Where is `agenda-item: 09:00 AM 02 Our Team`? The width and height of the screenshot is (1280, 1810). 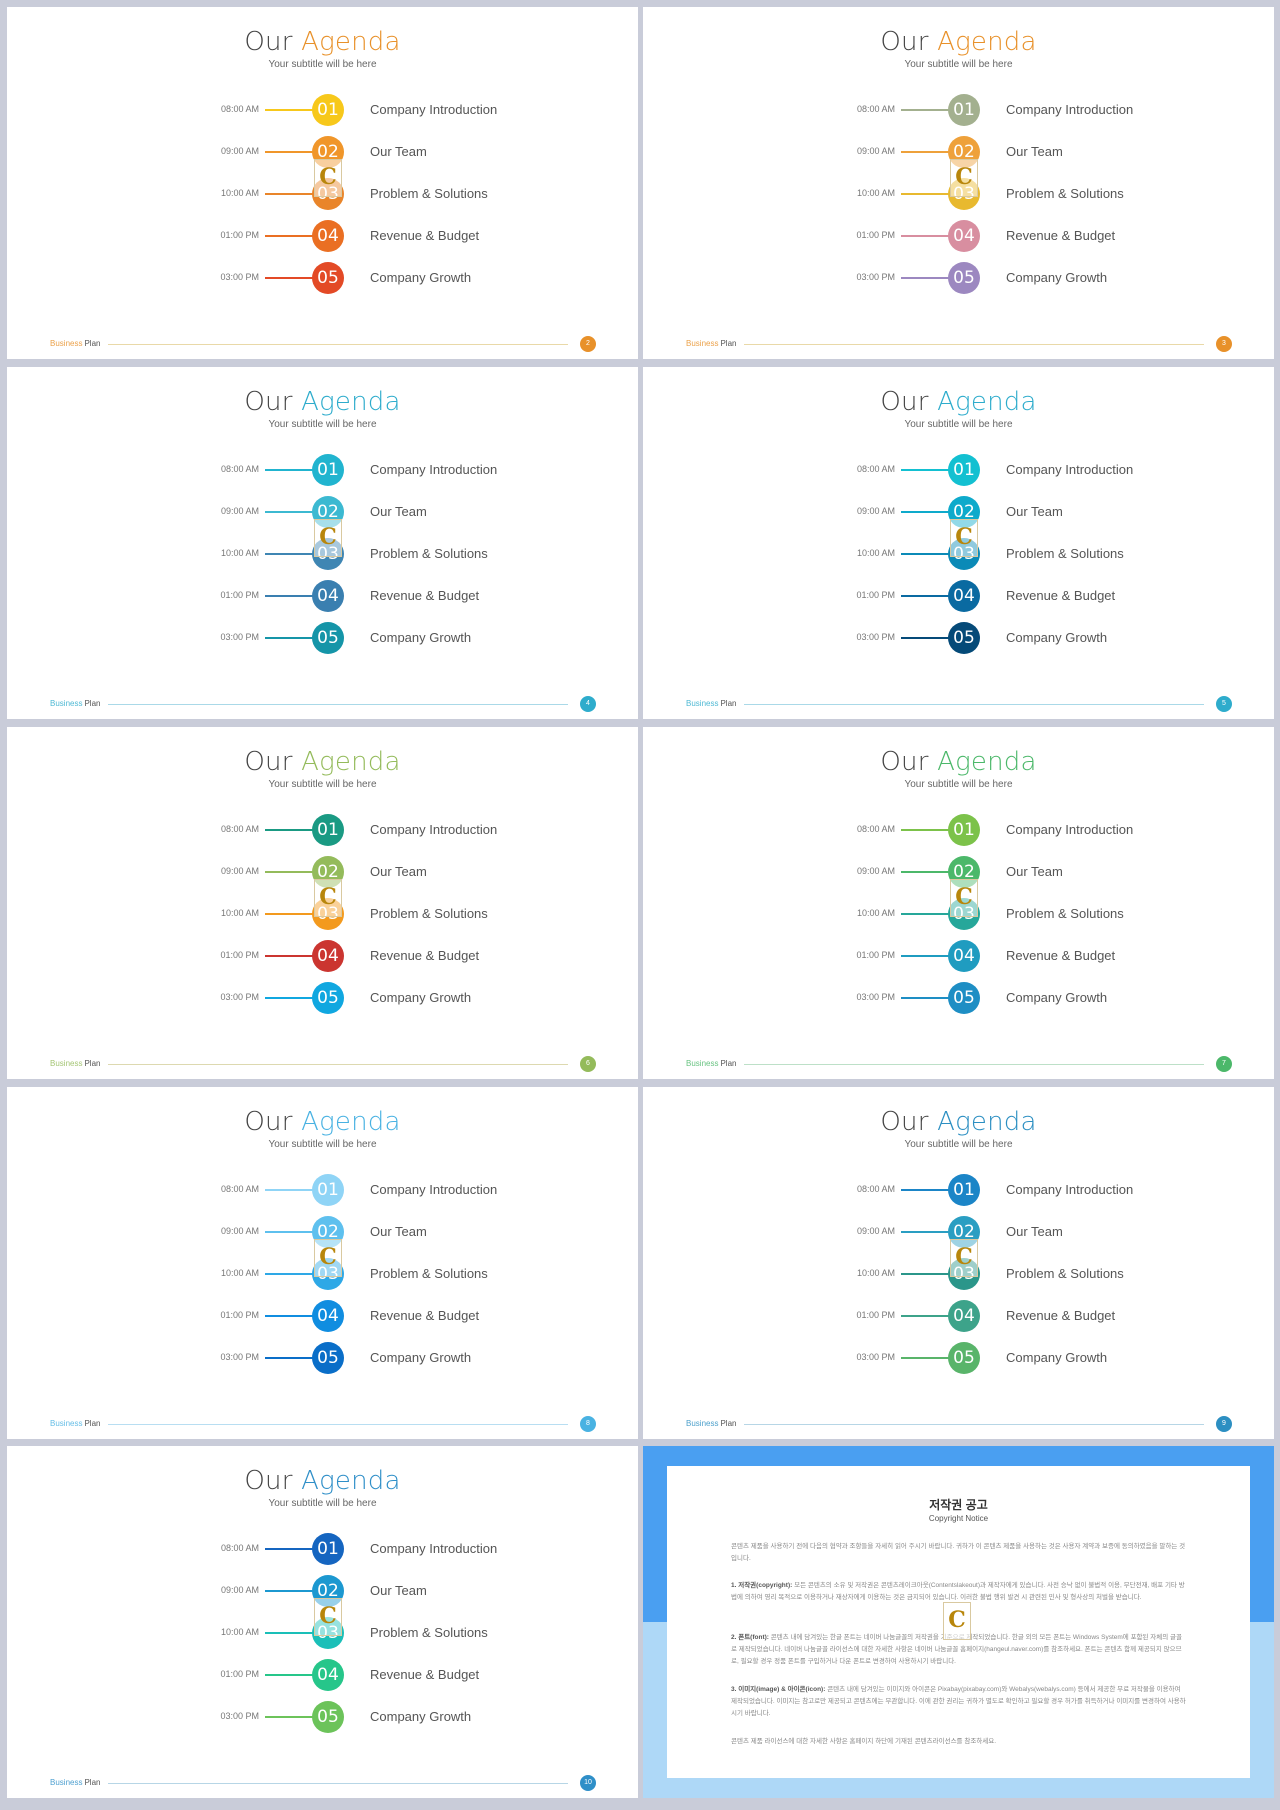 agenda-item: 09:00 AM 02 Our Team is located at coordinates (322, 872).